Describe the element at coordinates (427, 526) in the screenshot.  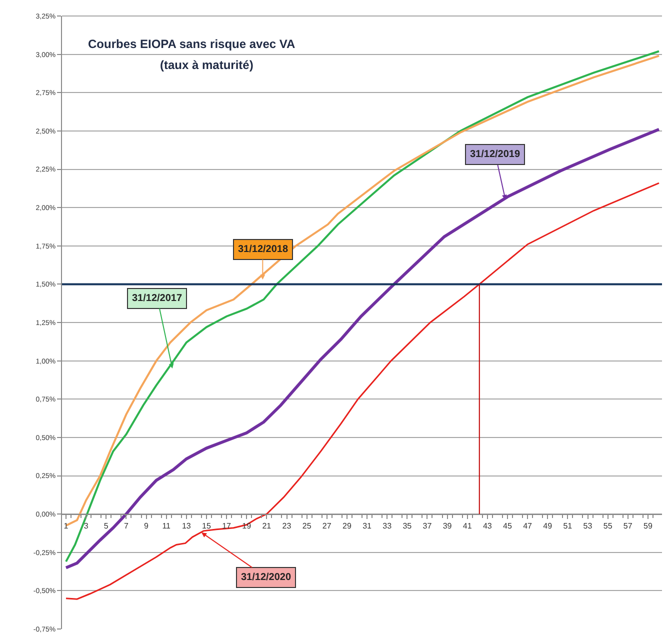
I see `x-tick-label: 37` at that location.